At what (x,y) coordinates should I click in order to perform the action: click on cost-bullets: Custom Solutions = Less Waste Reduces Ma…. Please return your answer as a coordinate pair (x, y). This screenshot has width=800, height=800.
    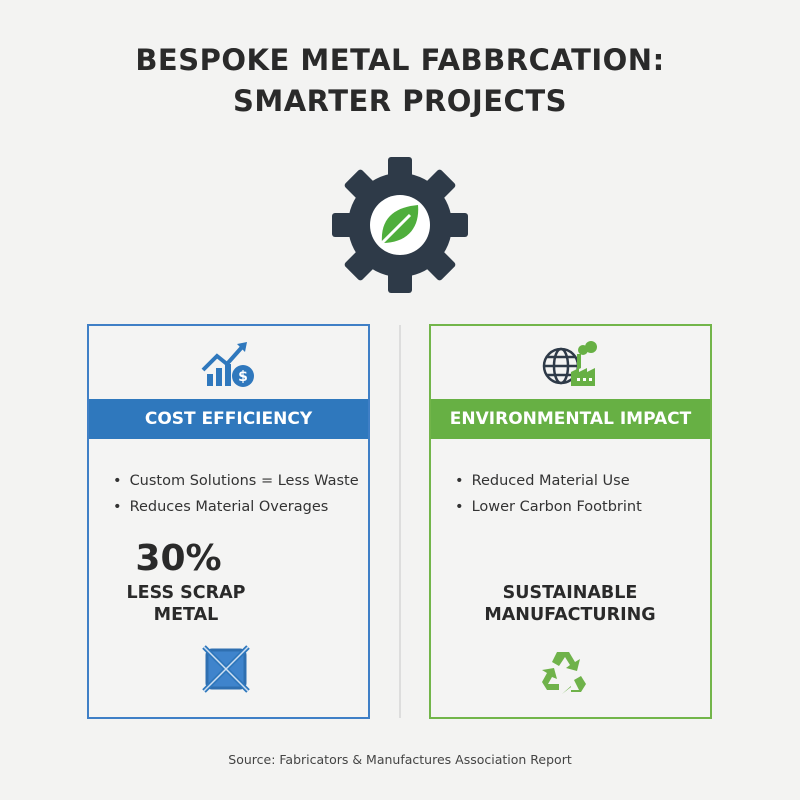
    Looking at the image, I should click on (236, 496).